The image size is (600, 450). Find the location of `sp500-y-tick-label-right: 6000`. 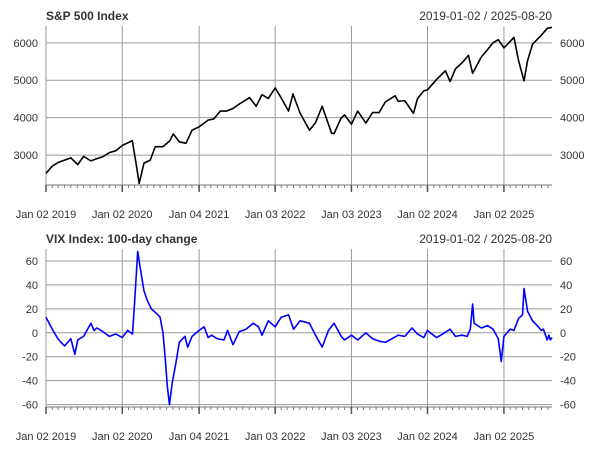

sp500-y-tick-label-right: 6000 is located at coordinates (572, 44).